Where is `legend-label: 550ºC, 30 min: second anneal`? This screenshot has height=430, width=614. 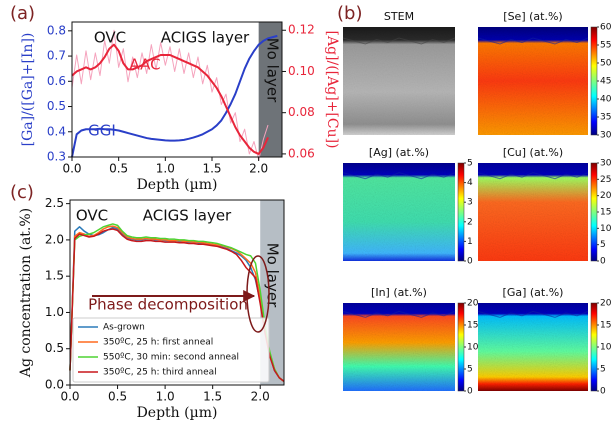 legend-label: 550ºC, 30 min: second anneal is located at coordinates (171, 358).